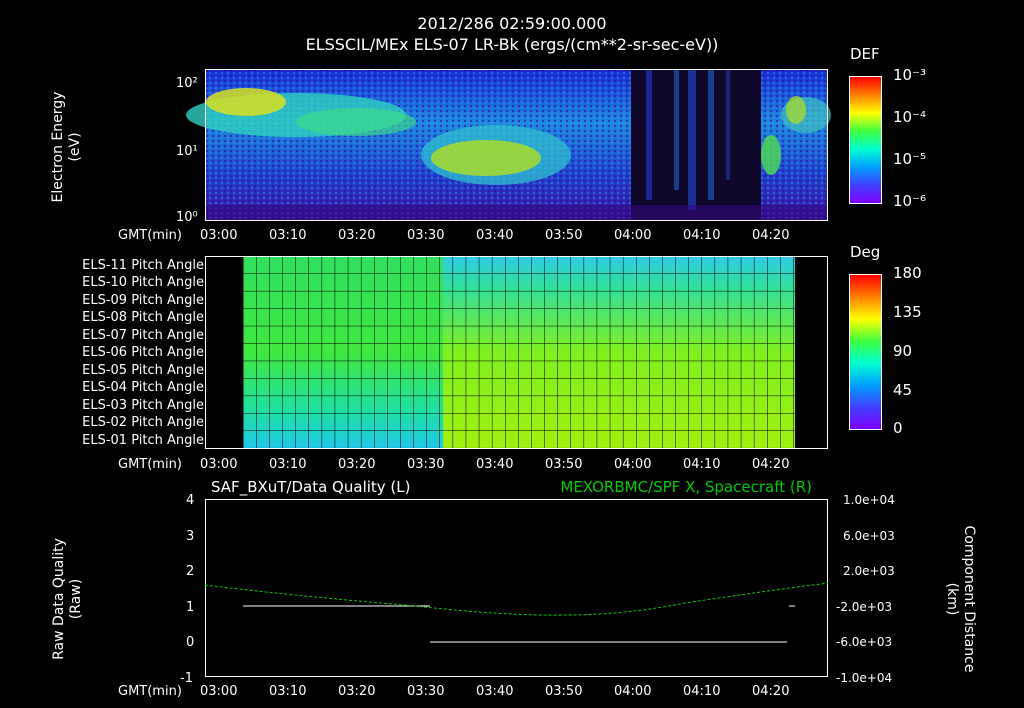  Describe the element at coordinates (187, 151) in the screenshot. I see `ytick-energy-10: 10¹` at that location.